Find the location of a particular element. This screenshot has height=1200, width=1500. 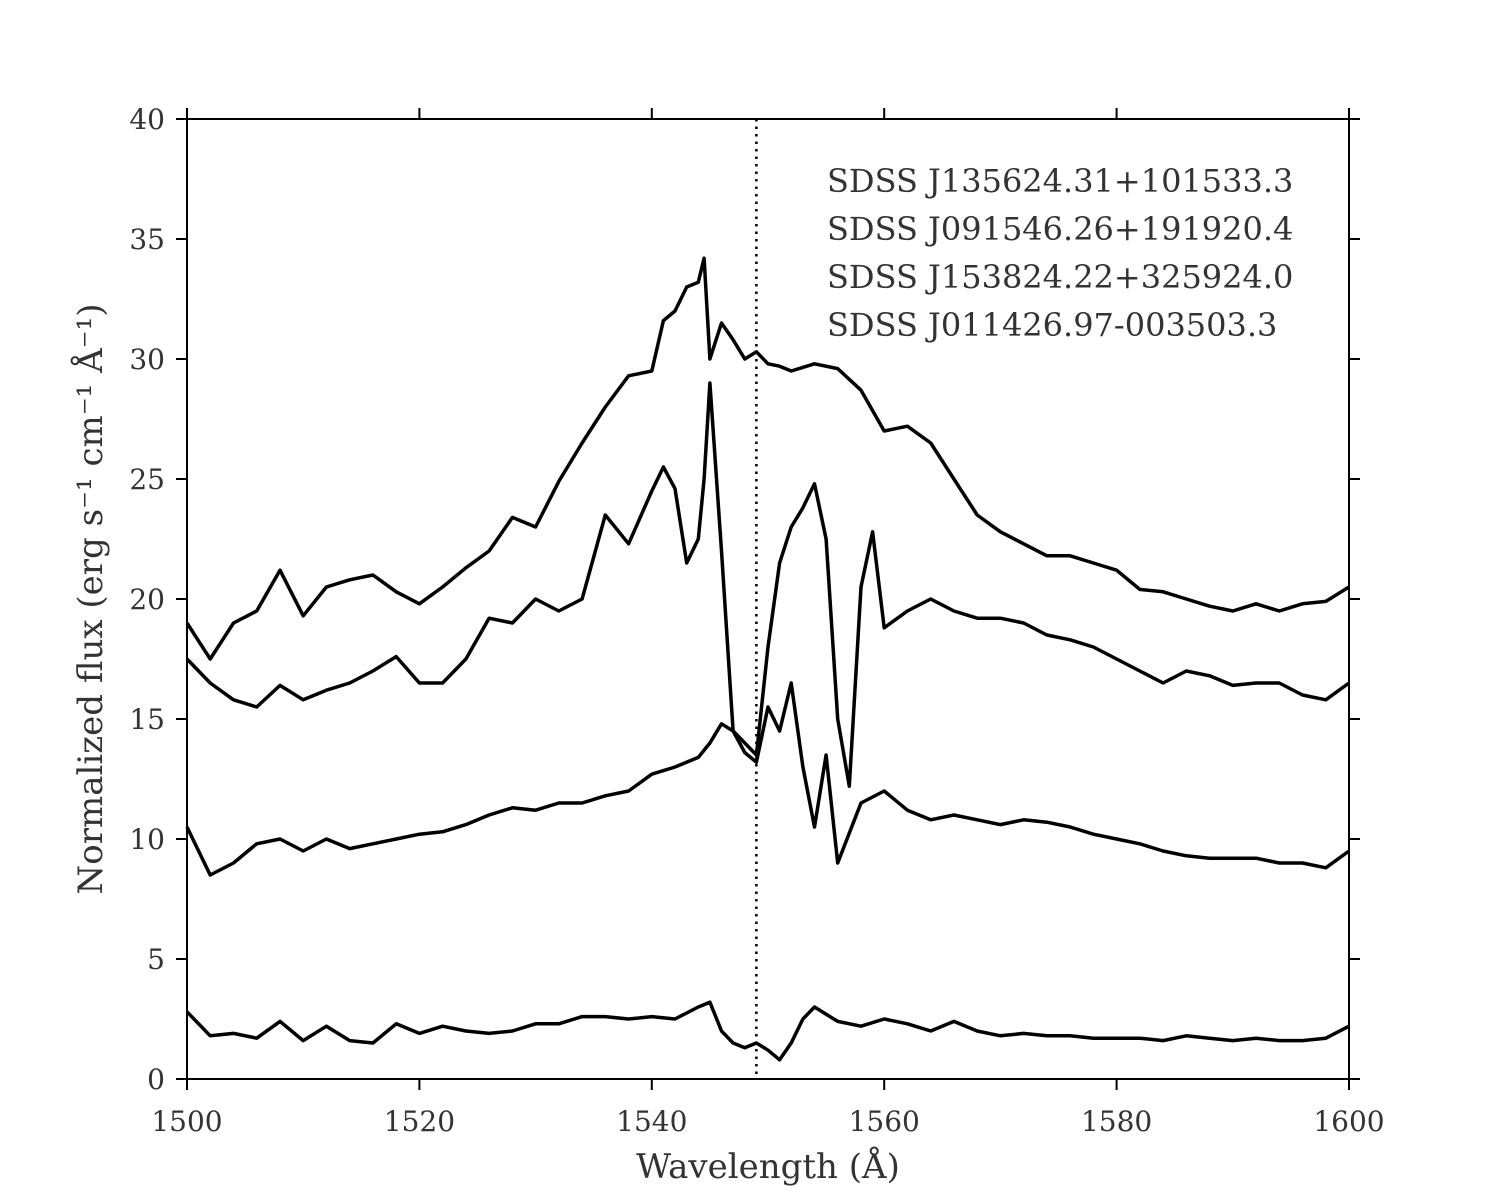

y-tick-label: 0 is located at coordinates (156, 1079).